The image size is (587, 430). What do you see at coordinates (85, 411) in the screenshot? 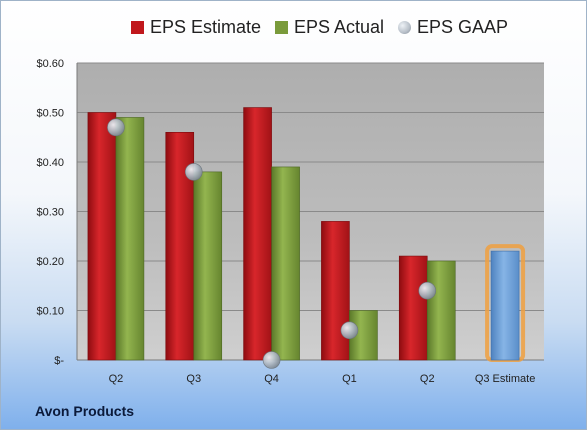
I see `company-name: Avon Products` at bounding box center [85, 411].